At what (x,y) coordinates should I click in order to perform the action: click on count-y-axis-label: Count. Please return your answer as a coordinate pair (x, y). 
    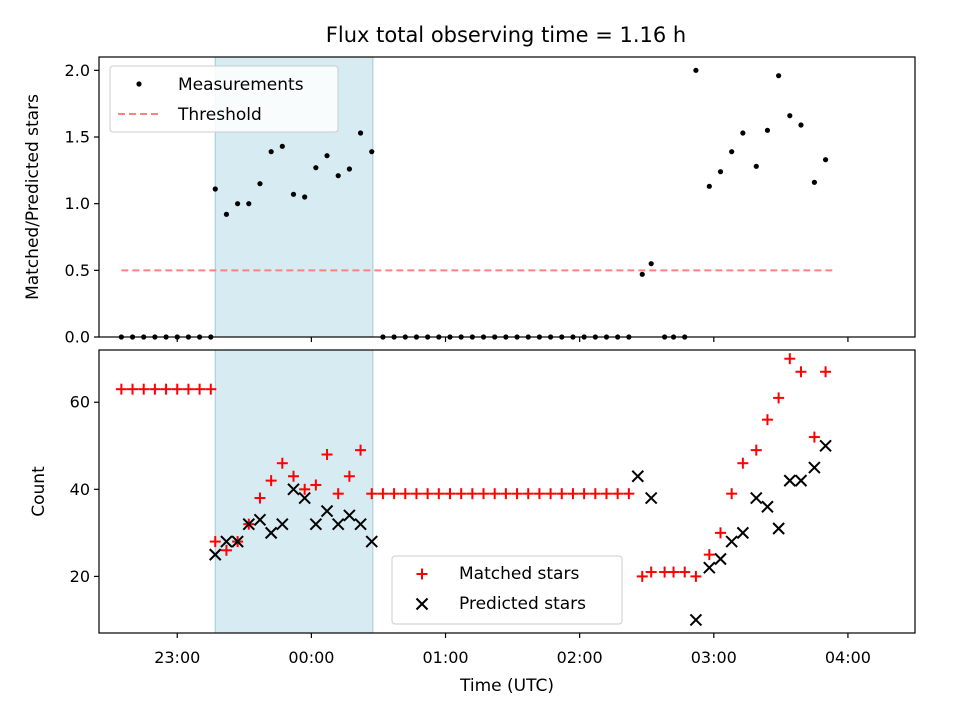
    Looking at the image, I should click on (39, 491).